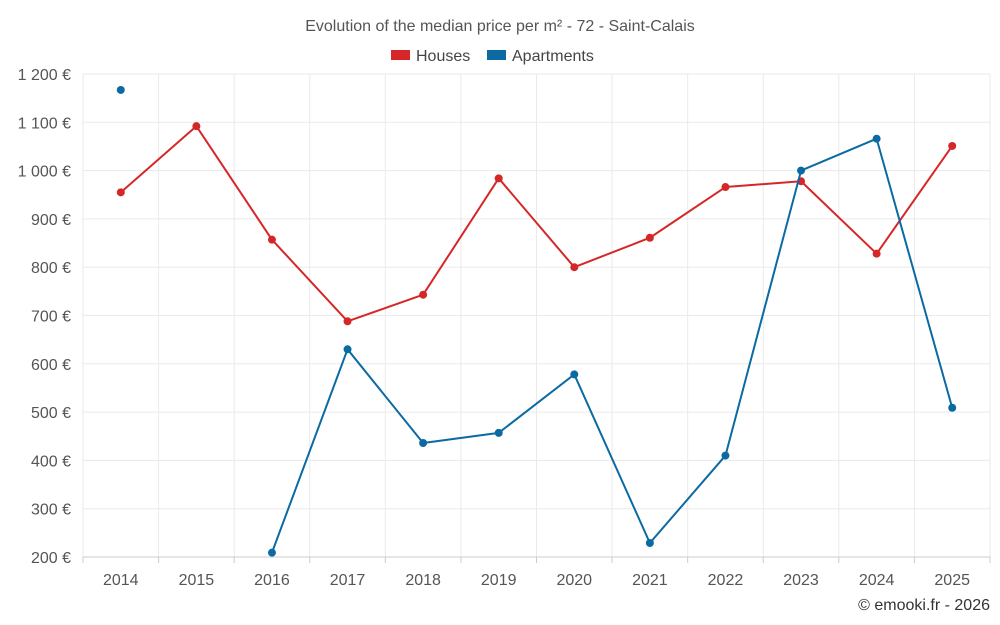  Describe the element at coordinates (726, 580) in the screenshot. I see `x-tick-label: 2022` at that location.